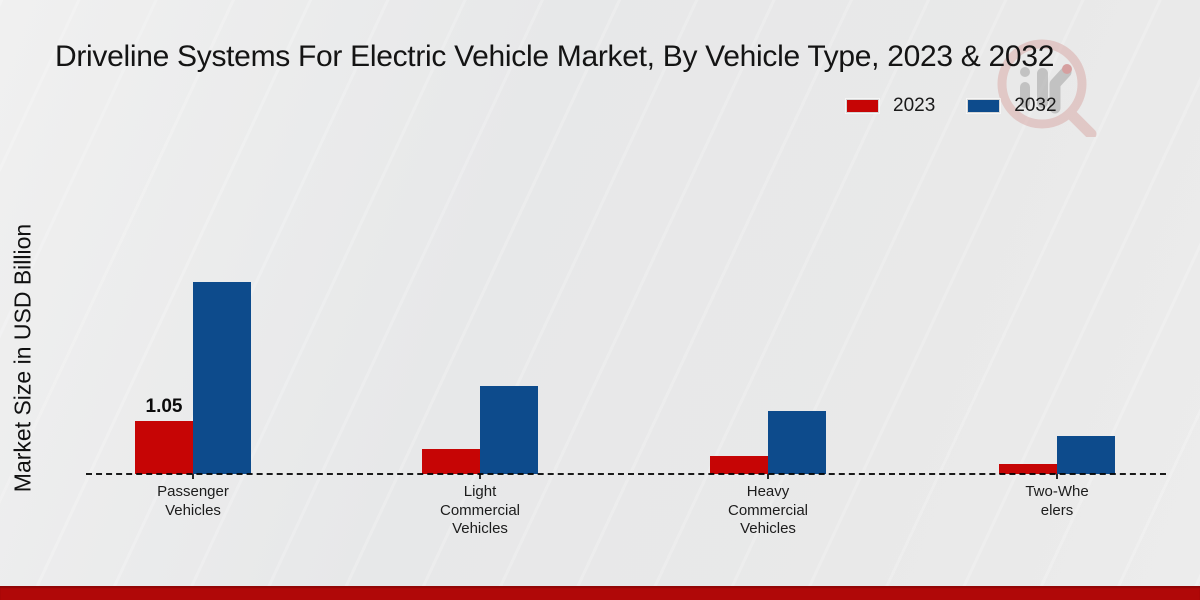 The width and height of the screenshot is (1200, 600). I want to click on bar-2023-light-commercial-vehicles, so click(451, 461).